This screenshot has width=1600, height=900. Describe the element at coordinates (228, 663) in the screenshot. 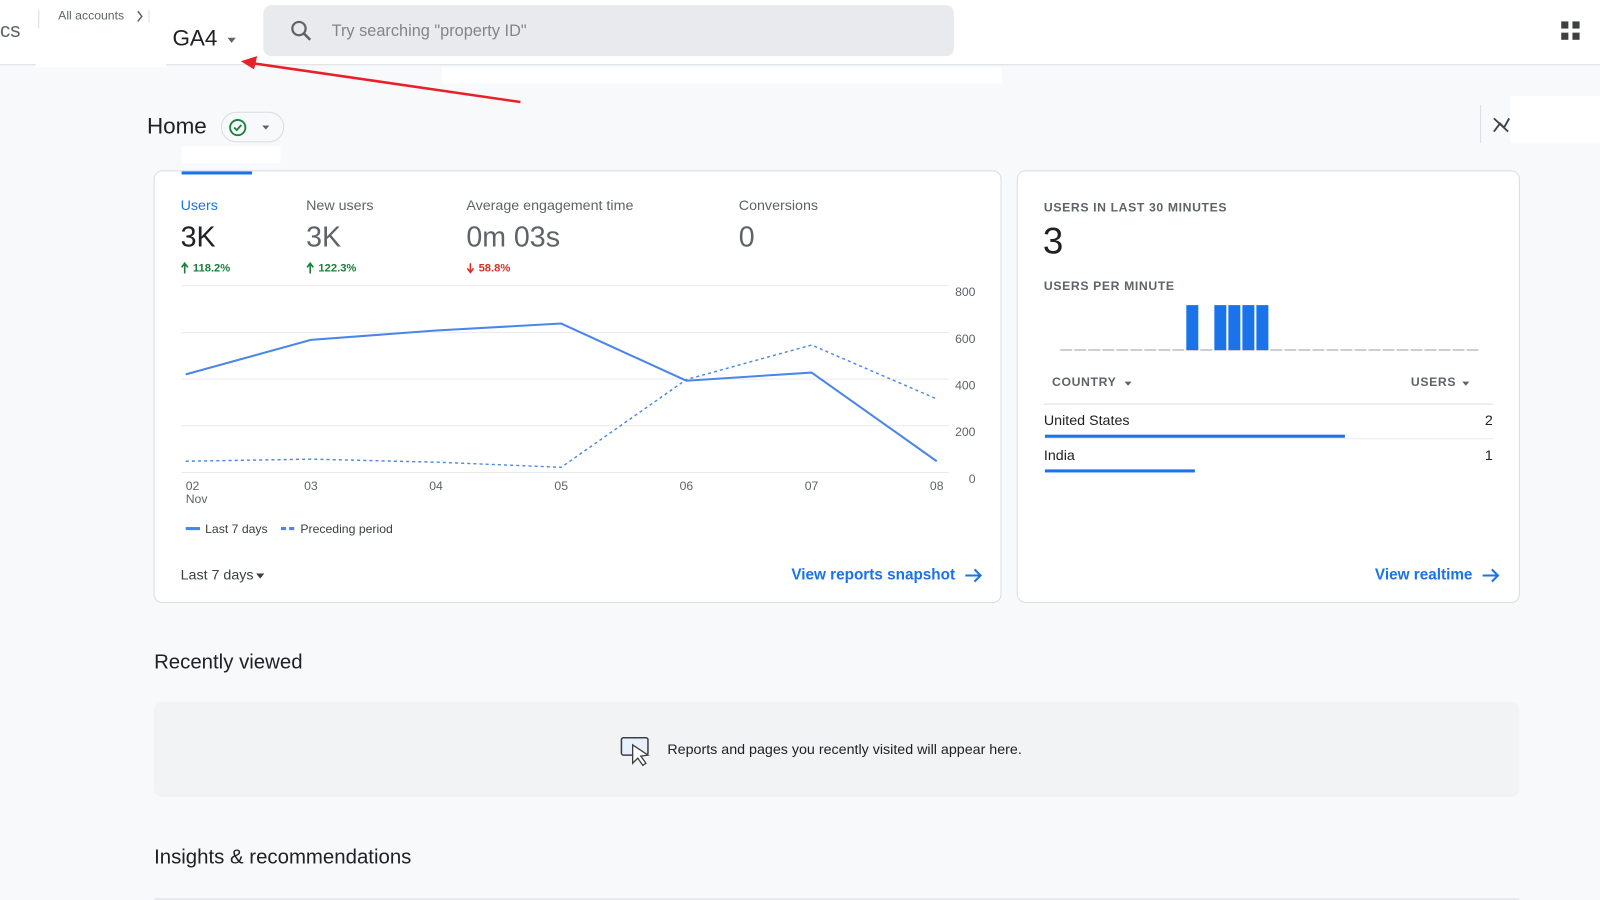

I see `section-title: Recently viewed` at that location.